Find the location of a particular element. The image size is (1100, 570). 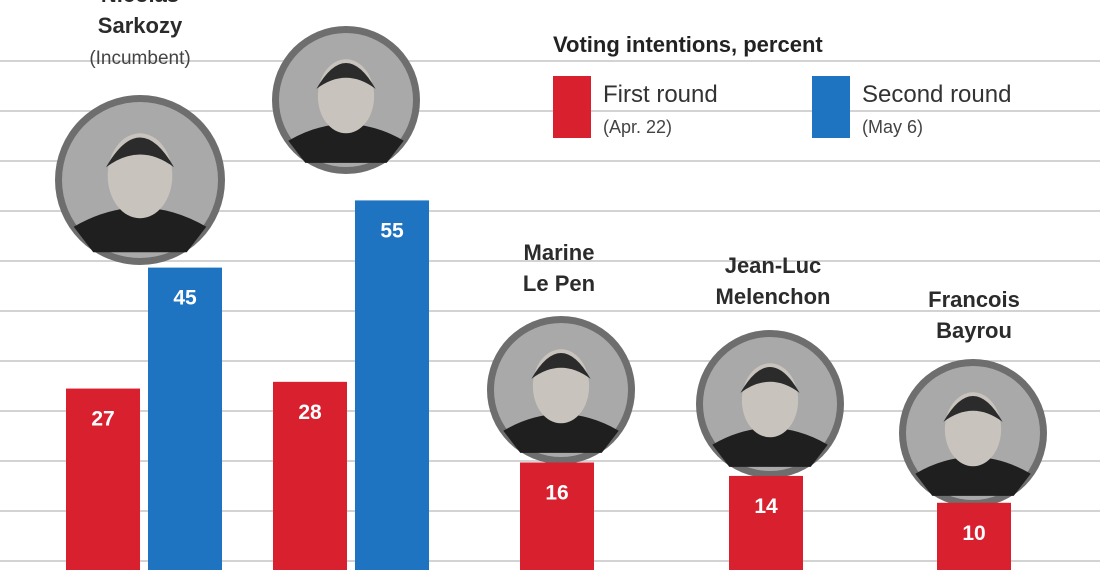

chart-title: Voting intentions, percent is located at coordinates (688, 44).